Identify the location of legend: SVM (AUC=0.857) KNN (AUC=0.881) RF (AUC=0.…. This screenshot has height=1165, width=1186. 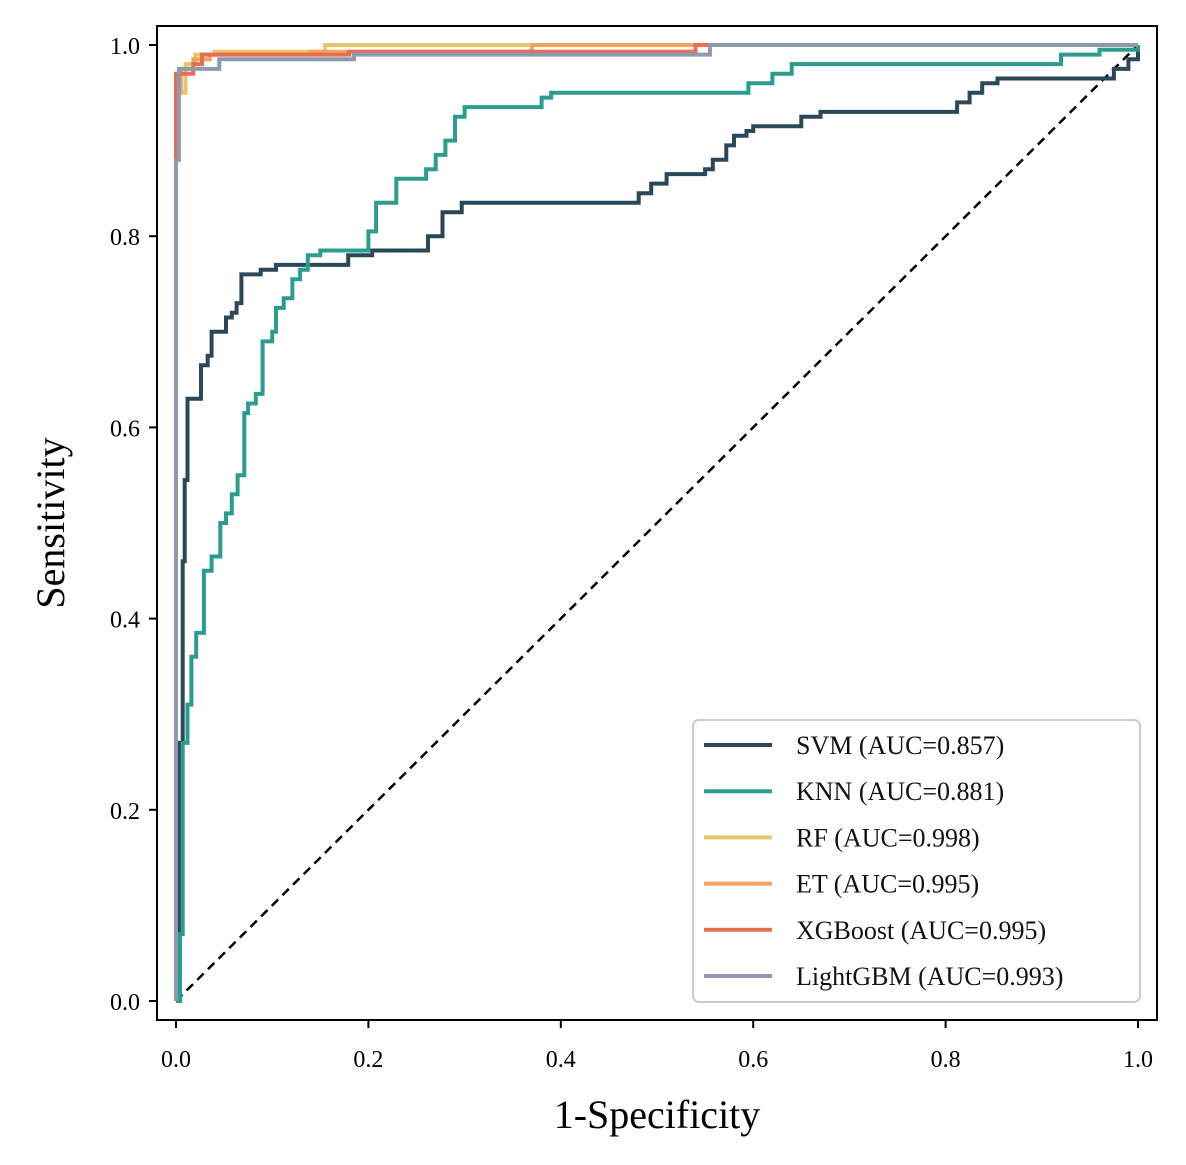
(916, 861).